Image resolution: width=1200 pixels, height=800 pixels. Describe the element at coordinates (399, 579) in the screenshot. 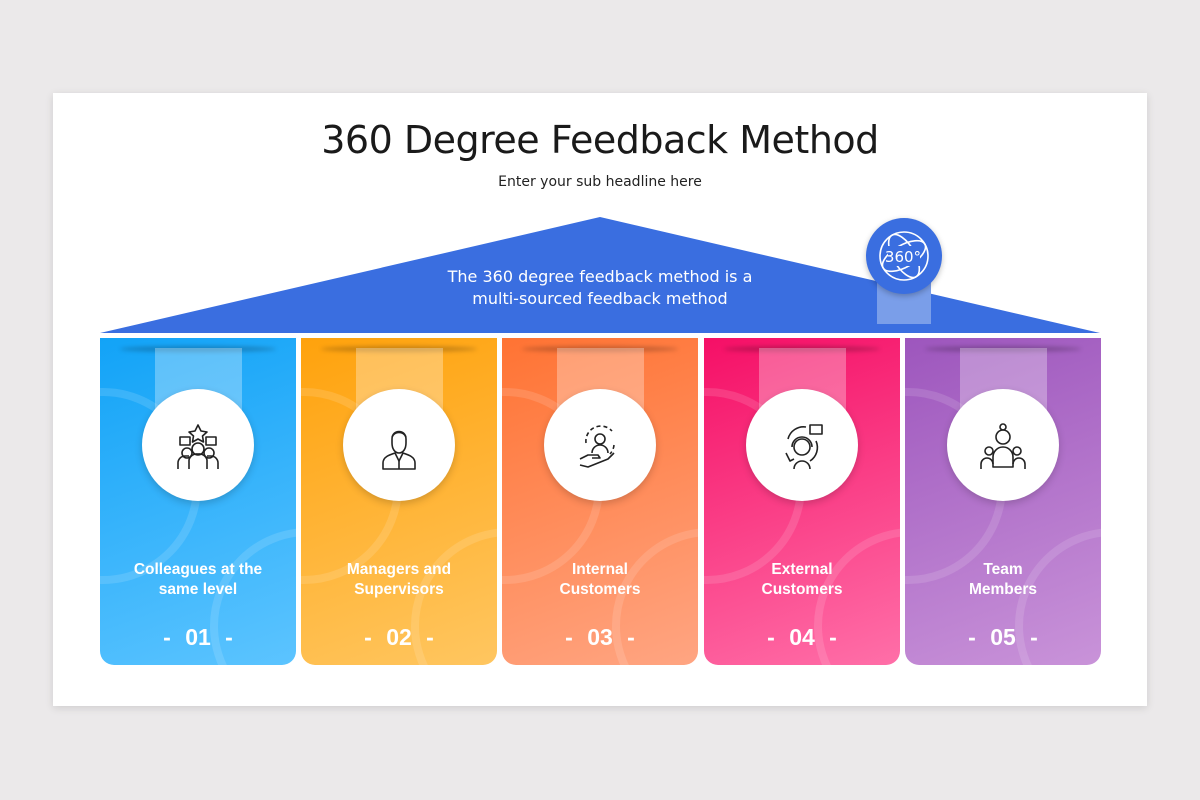

I see `card-label: Managers and Supervisors` at that location.